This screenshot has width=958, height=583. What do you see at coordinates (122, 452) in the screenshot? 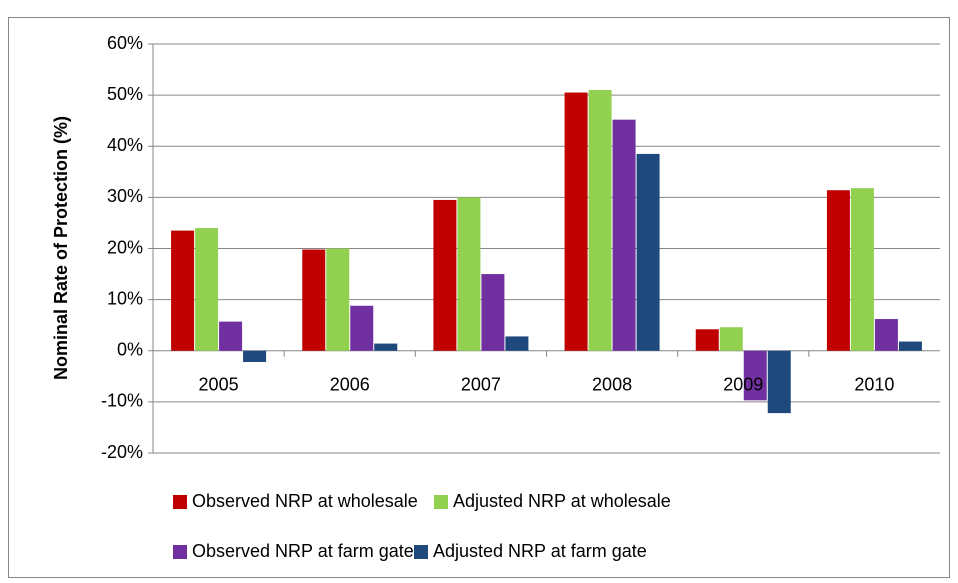
I see `y-tick-label: -20%` at bounding box center [122, 452].